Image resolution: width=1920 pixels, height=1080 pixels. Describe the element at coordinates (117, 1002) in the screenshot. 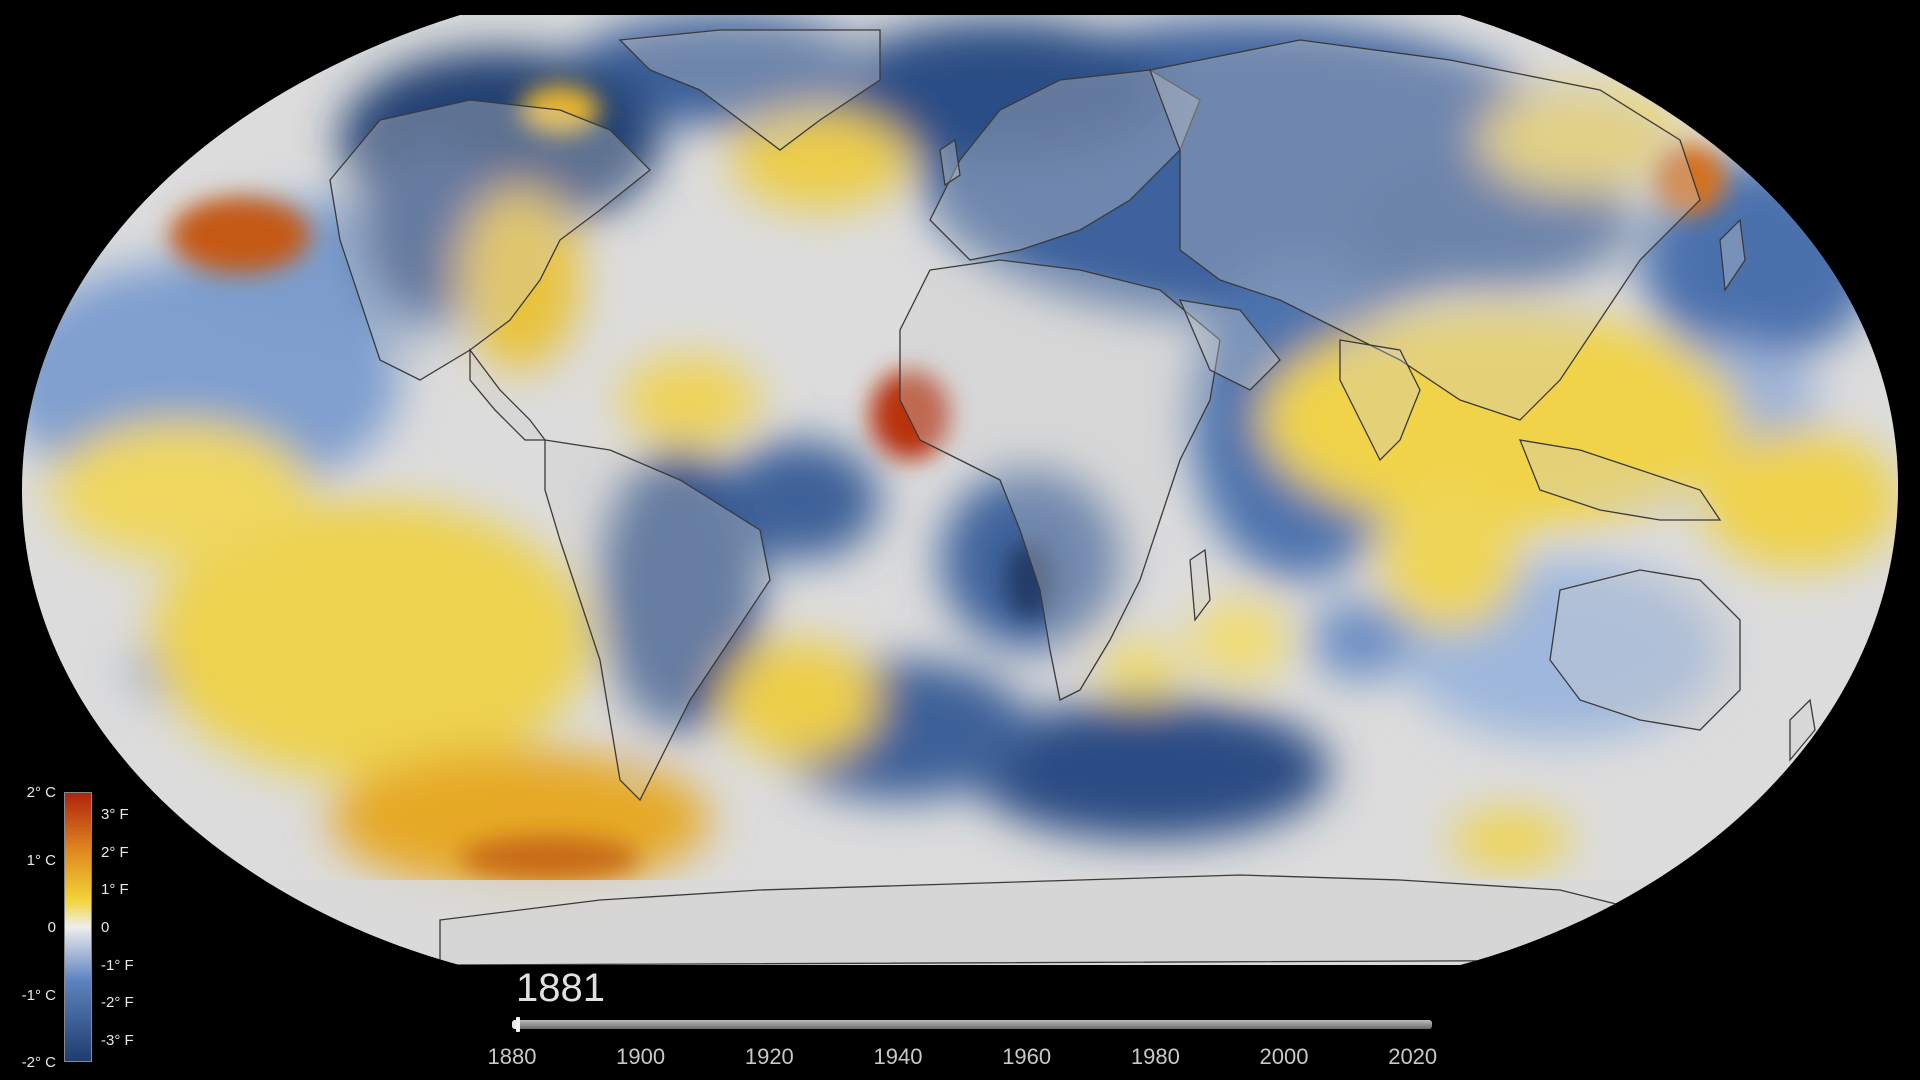

I see `legend-fahrenheit-label: -2° F` at that location.